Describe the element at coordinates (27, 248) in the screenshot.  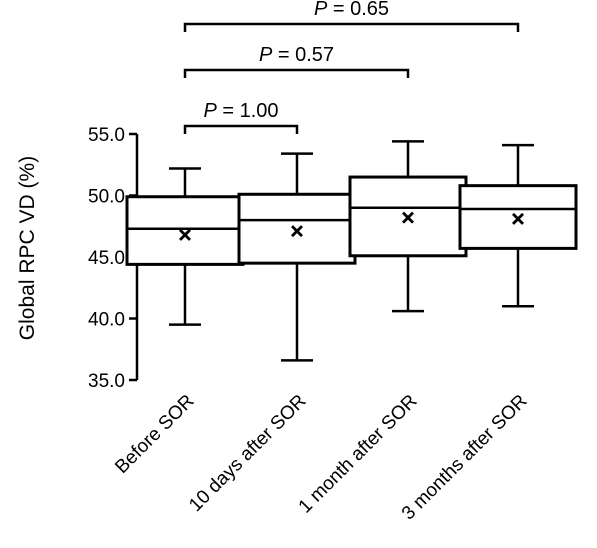
I see `y-axis-label: Global RPC VD (%)` at that location.